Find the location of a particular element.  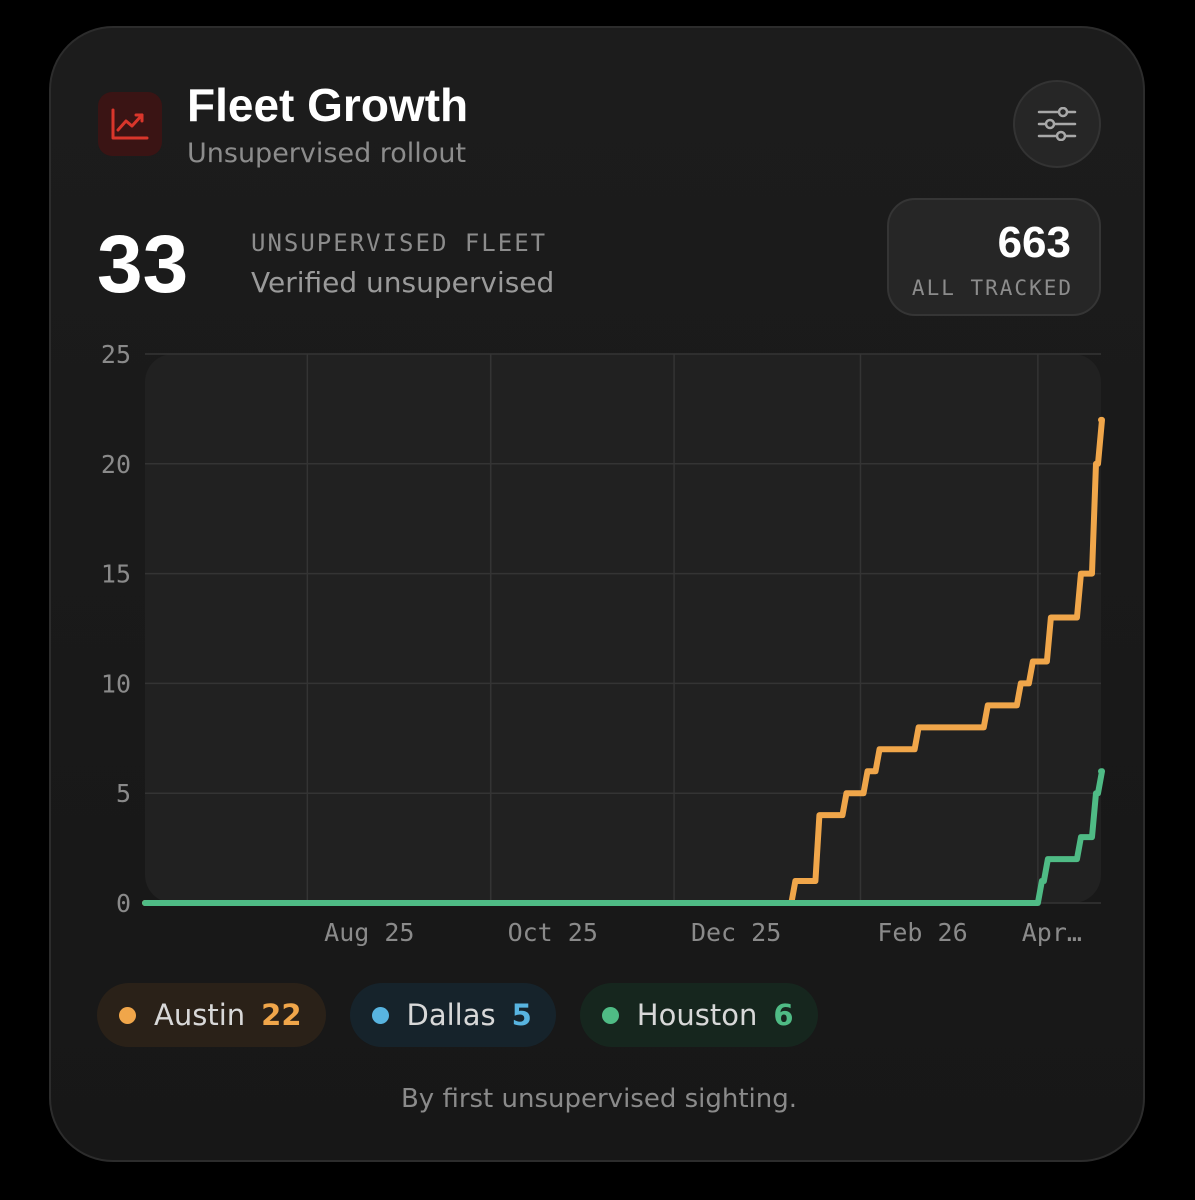

unsupervised-fleet-count: 33 is located at coordinates (143, 264).